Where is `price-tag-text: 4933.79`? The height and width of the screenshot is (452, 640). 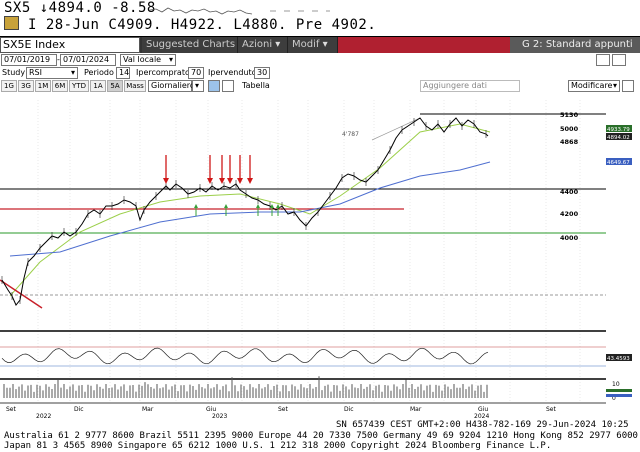 price-tag-text: 4933.79 is located at coordinates (618, 130).